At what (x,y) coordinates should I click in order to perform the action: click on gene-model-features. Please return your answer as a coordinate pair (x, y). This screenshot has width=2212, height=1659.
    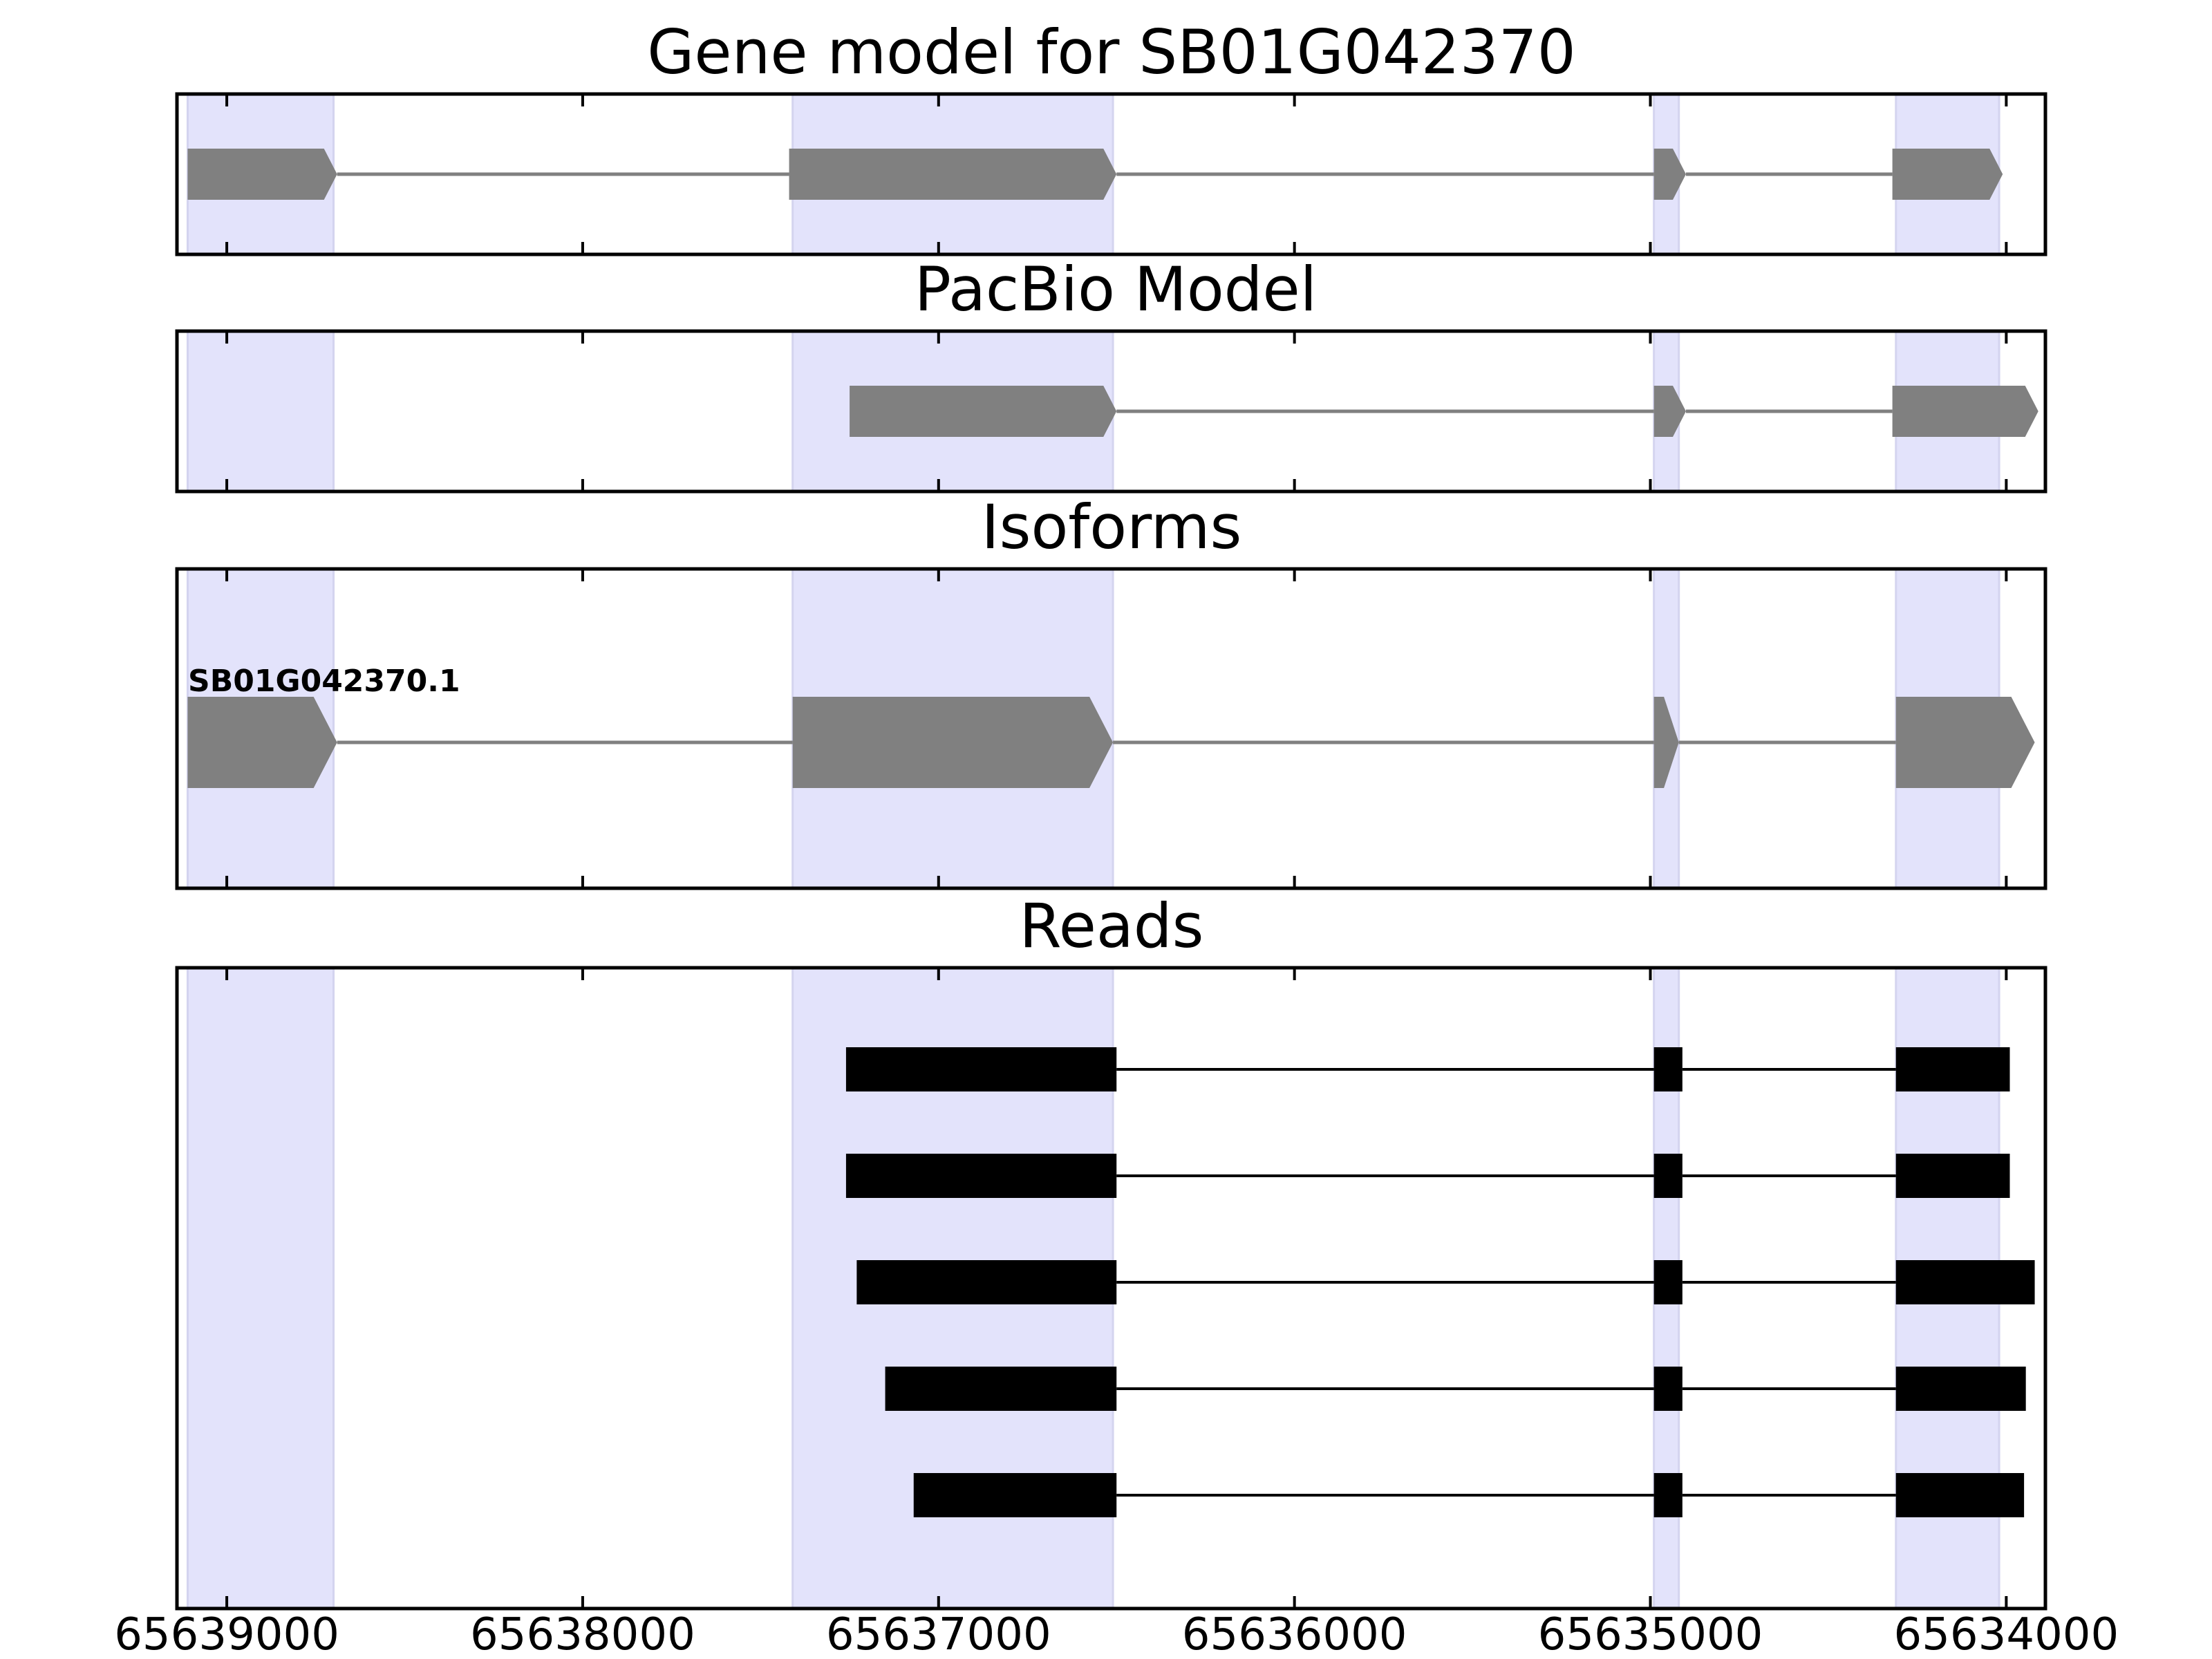
    Looking at the image, I should click on (1095, 174).